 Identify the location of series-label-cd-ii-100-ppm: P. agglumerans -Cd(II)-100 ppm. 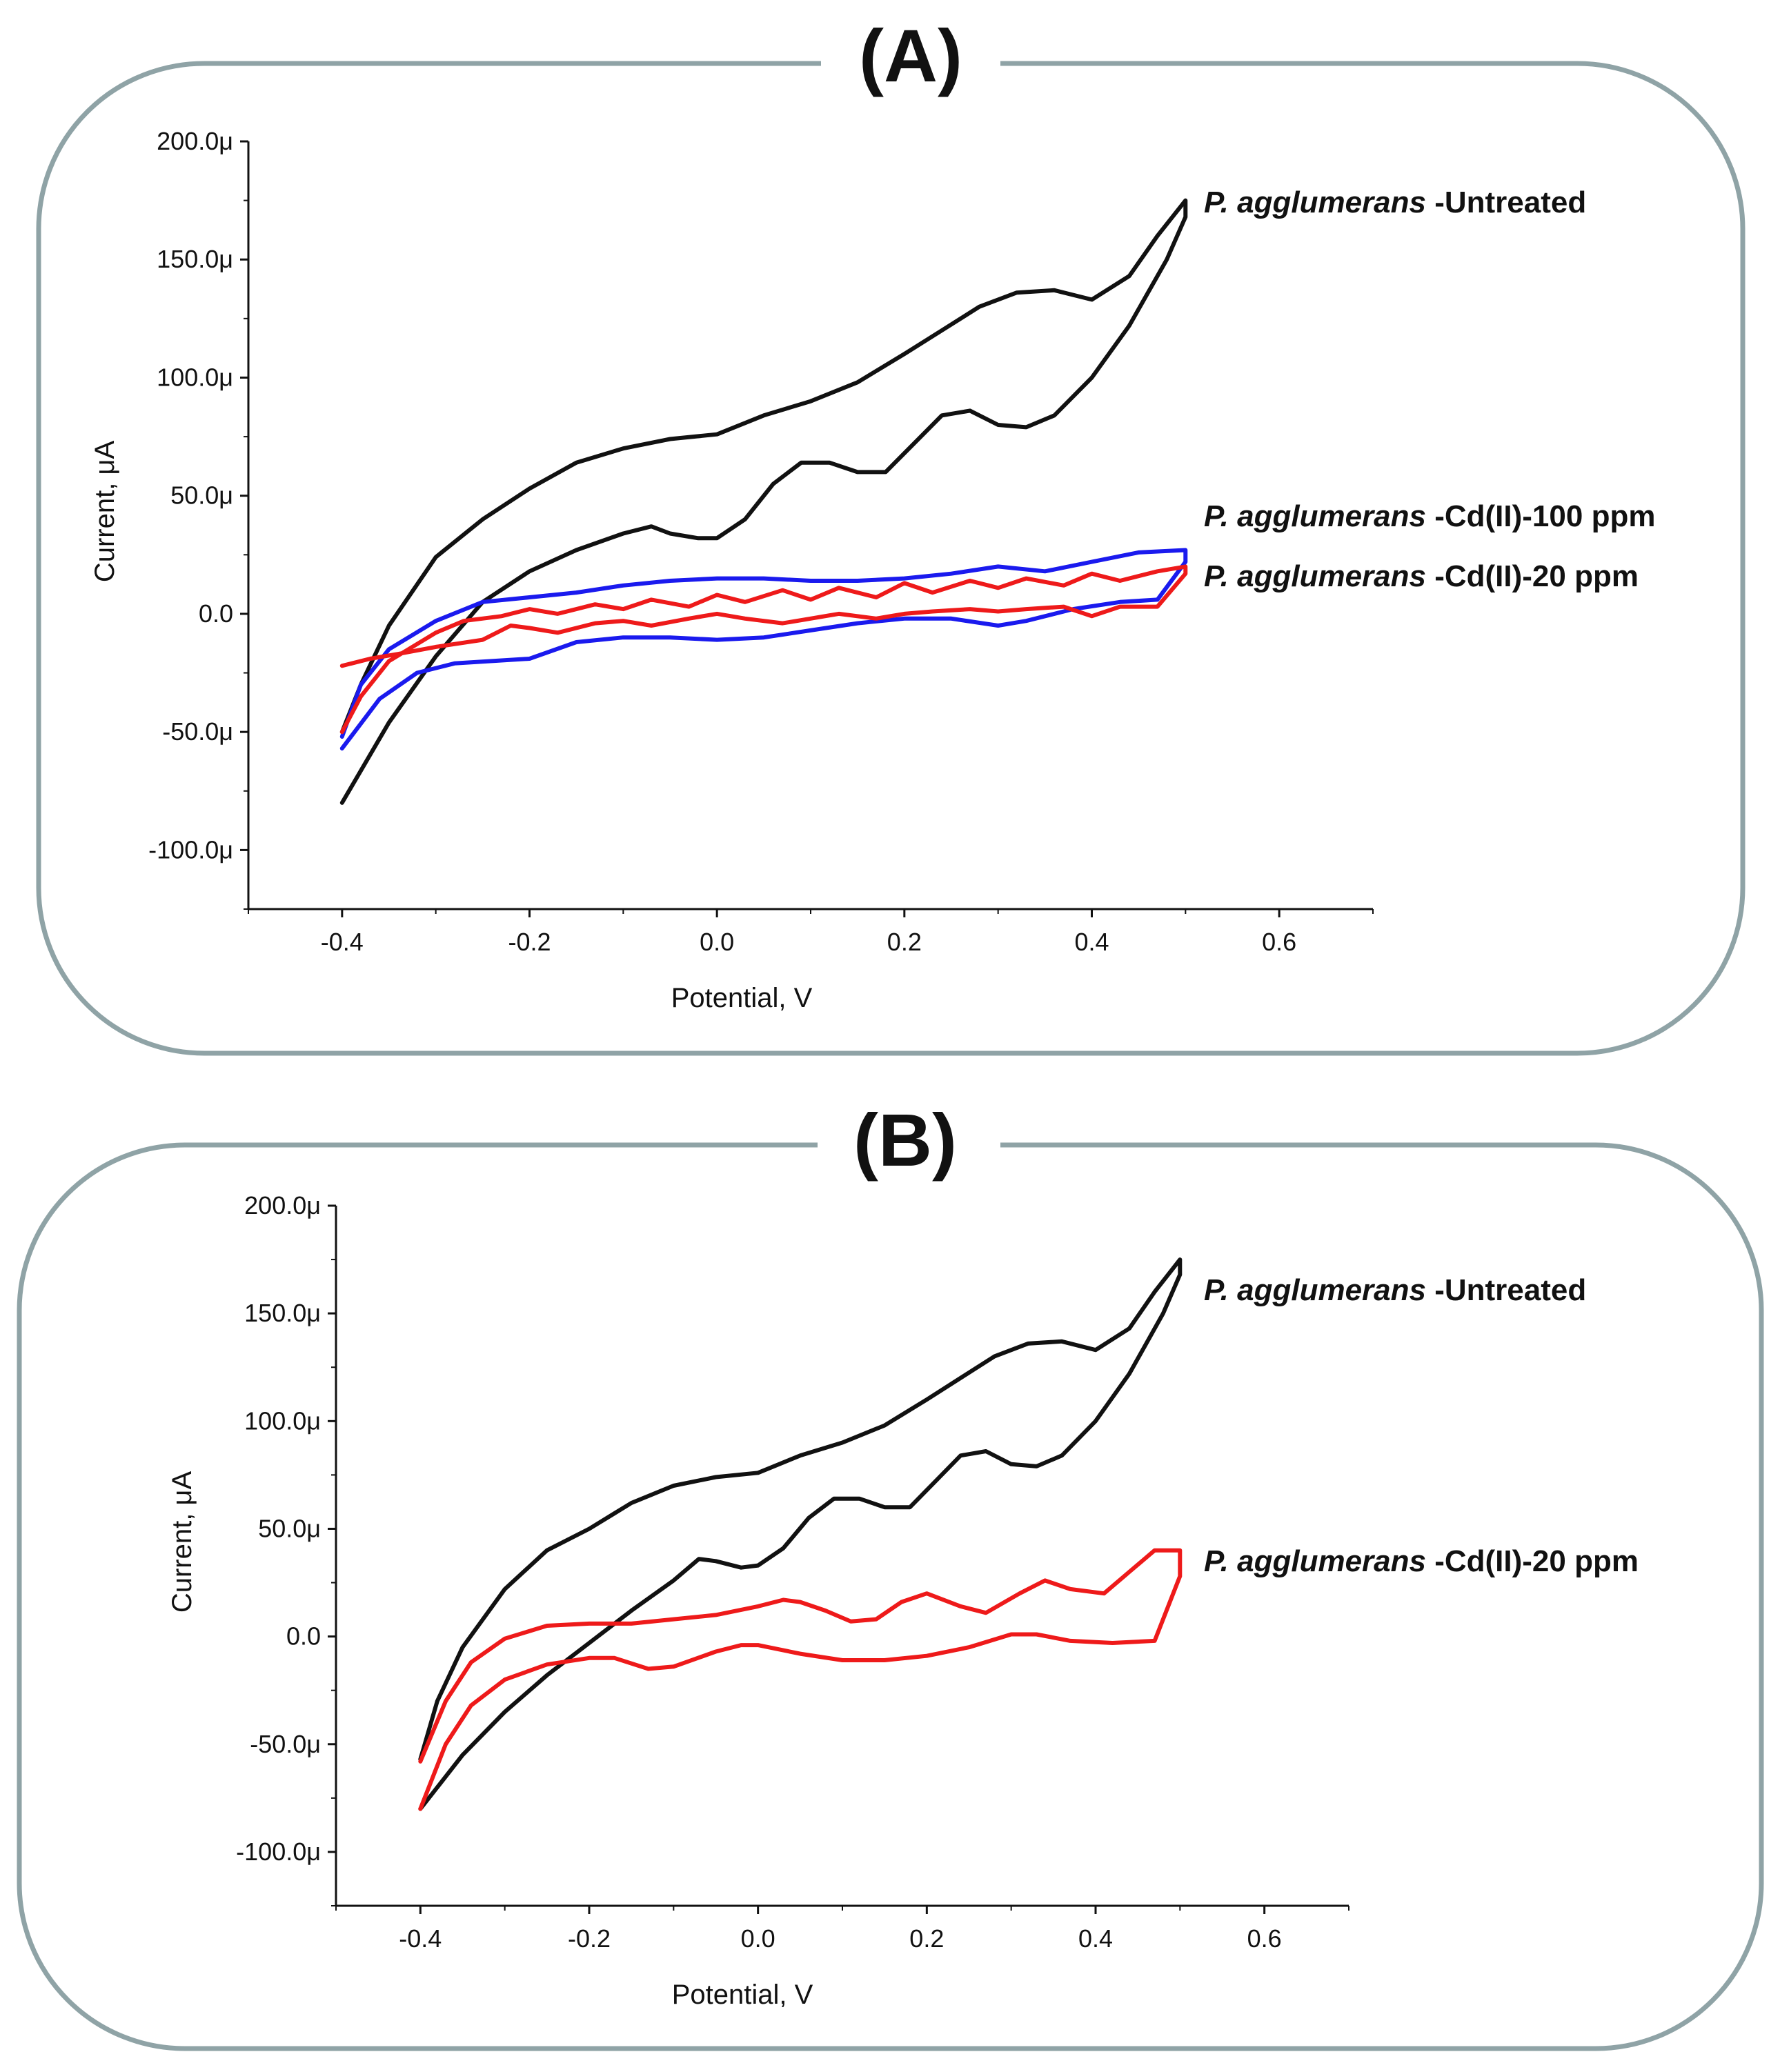
(1429, 516).